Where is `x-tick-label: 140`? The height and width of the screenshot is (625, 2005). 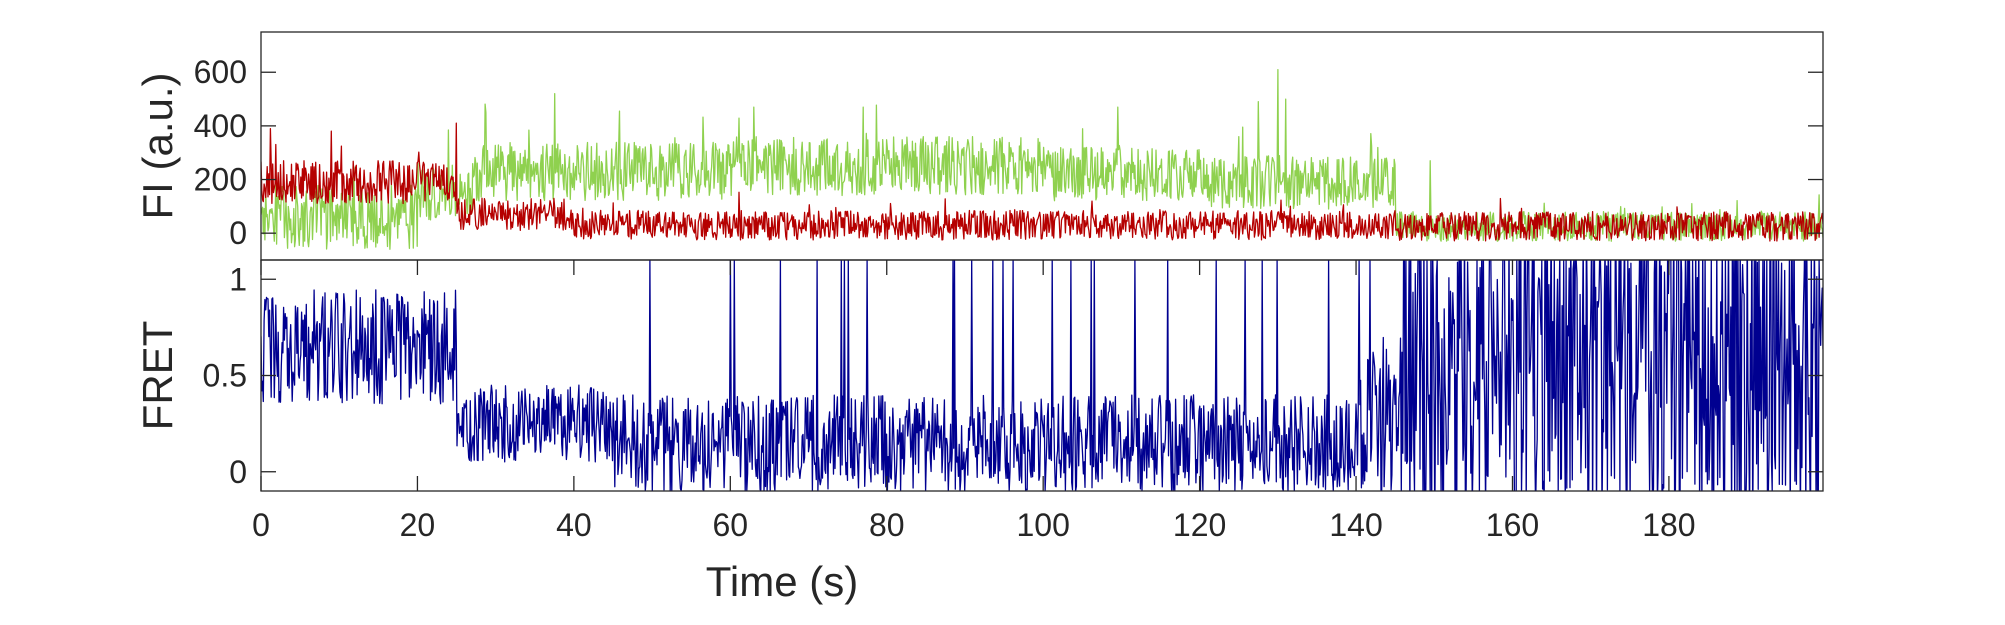
x-tick-label: 140 is located at coordinates (1355, 525).